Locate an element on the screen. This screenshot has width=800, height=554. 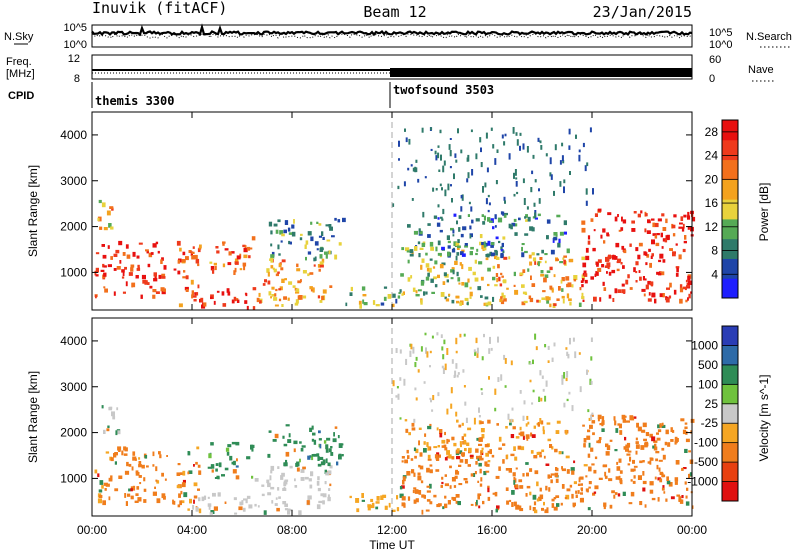
colorbar-frame is located at coordinates (730, 209).